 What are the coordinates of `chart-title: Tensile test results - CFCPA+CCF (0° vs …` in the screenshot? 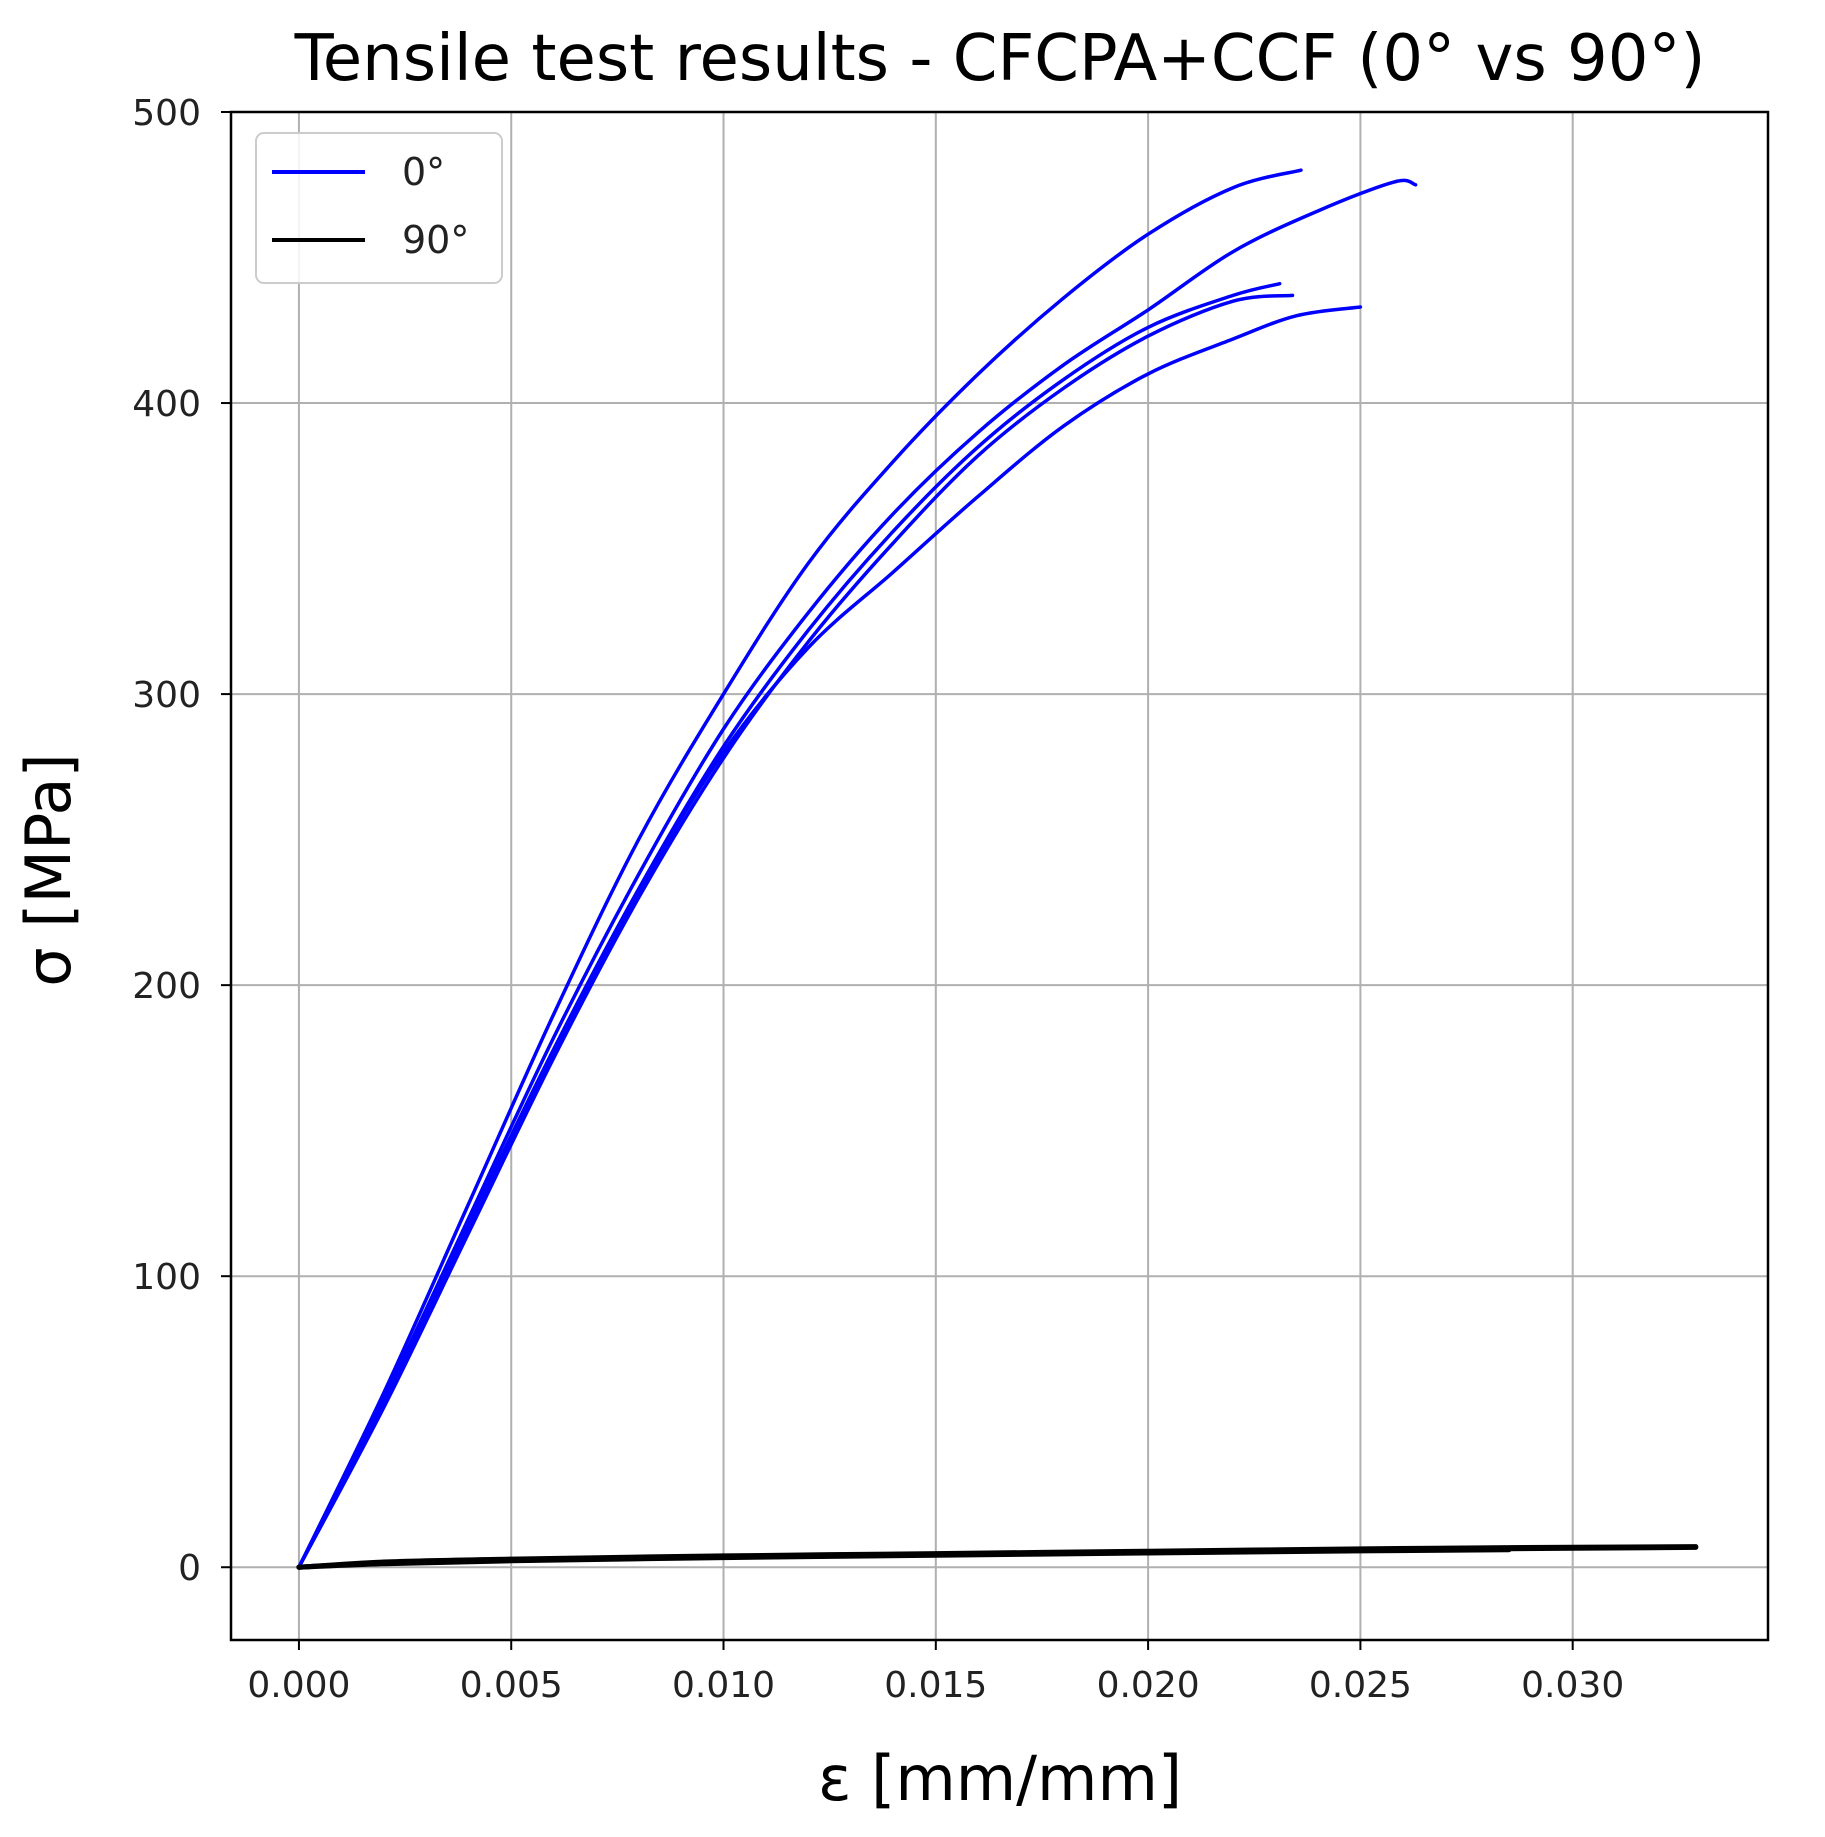 It's located at (1000, 59).